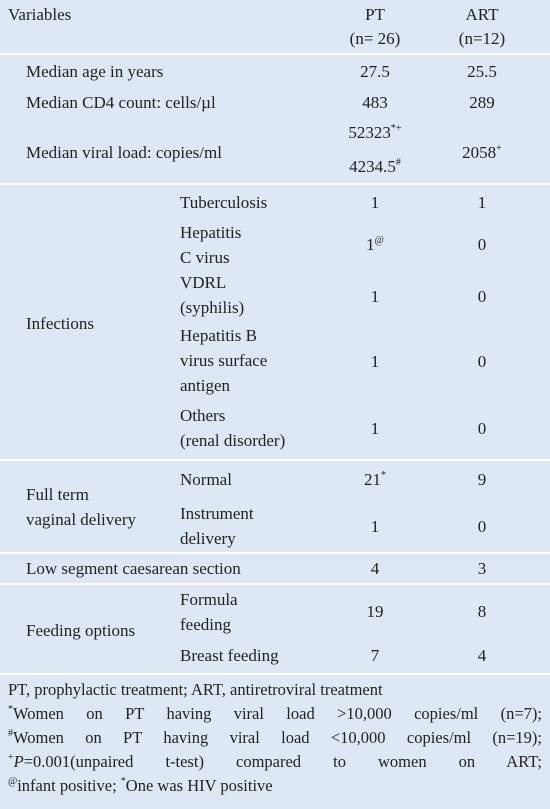  I want to click on sup: *+, so click(396, 128).